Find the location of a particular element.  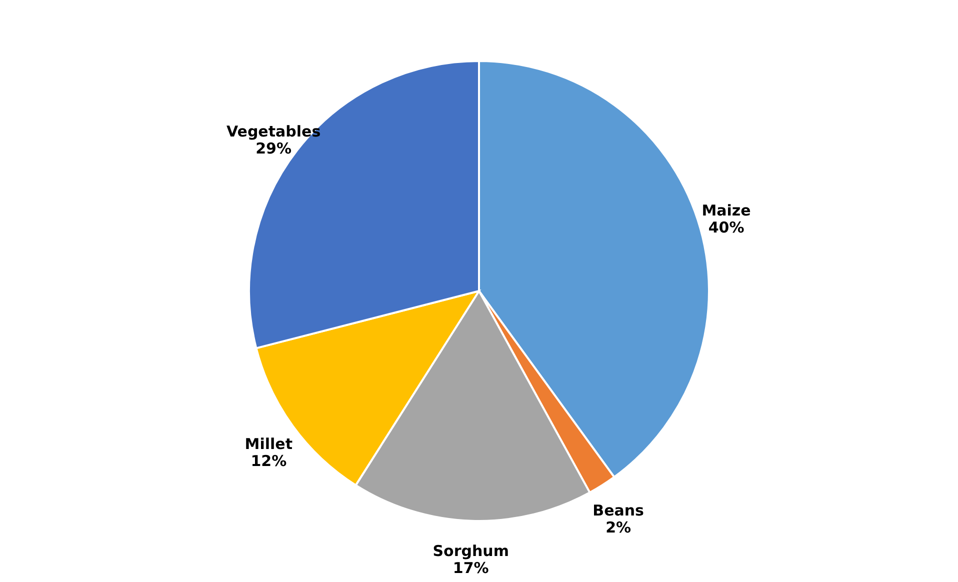

data-label: 40% is located at coordinates (726, 227).